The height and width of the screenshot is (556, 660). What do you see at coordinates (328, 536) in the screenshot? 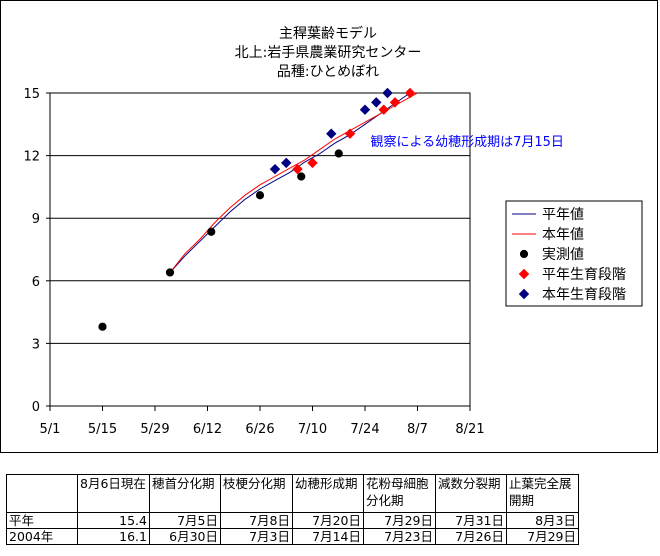
I see `table-cell: 7月14日` at bounding box center [328, 536].